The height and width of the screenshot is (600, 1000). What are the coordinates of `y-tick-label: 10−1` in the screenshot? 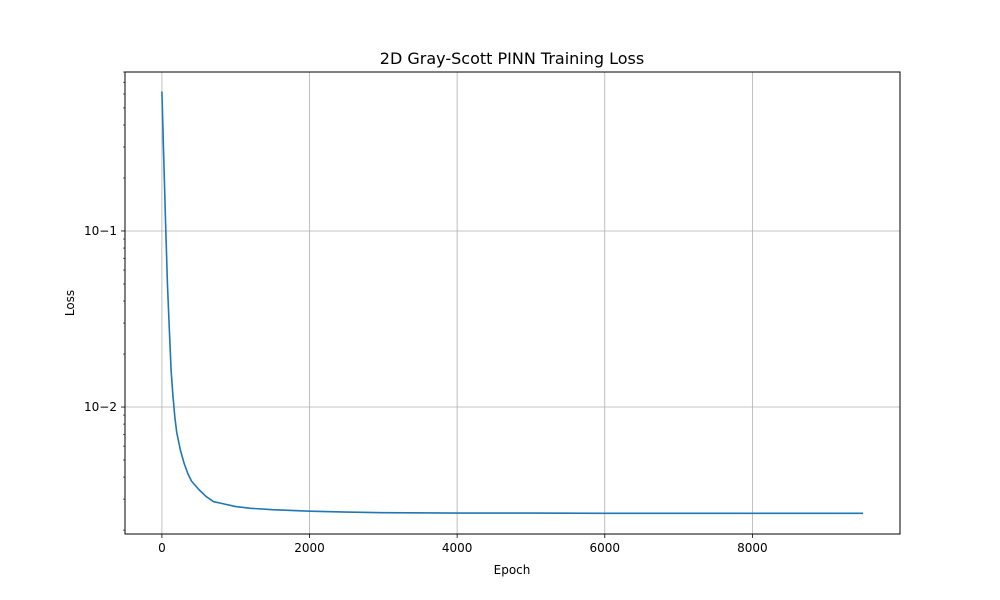 It's located at (100, 231).